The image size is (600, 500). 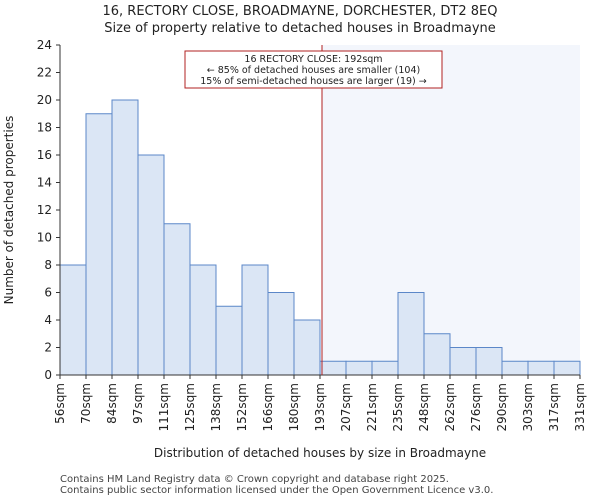 What do you see at coordinates (313, 59) in the screenshot?
I see `annotation-line-1: 16 RECTORY CLOSE: 192sqm` at bounding box center [313, 59].